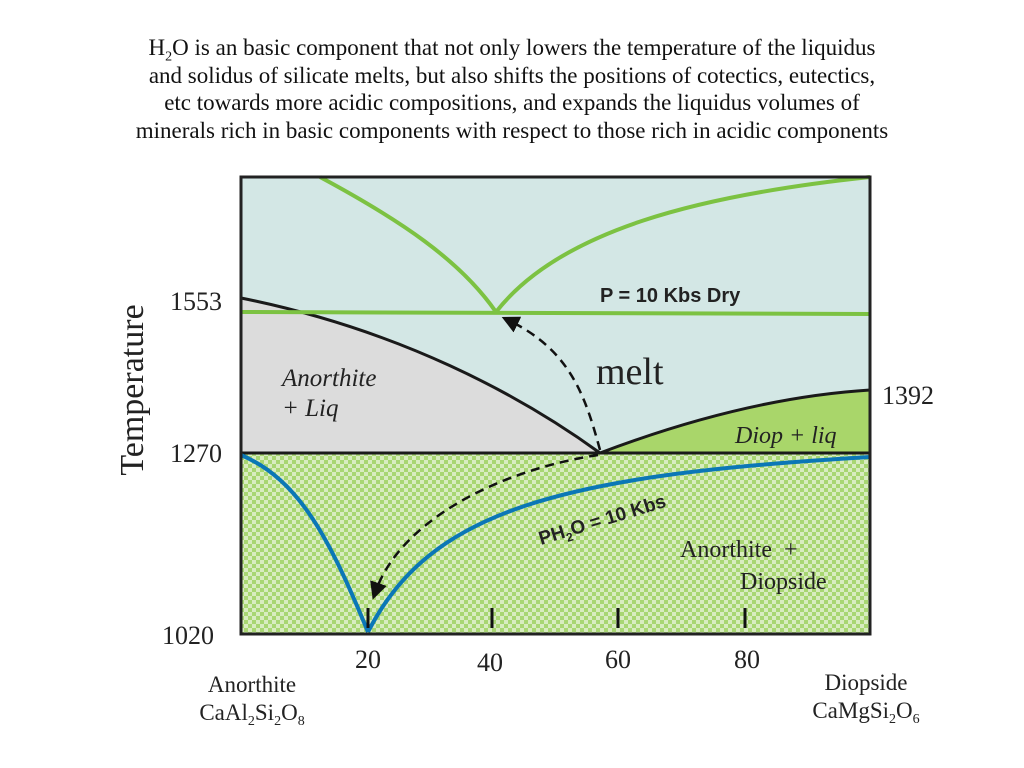  What do you see at coordinates (555, 313) in the screenshot?
I see `dry-solidus-line` at bounding box center [555, 313].